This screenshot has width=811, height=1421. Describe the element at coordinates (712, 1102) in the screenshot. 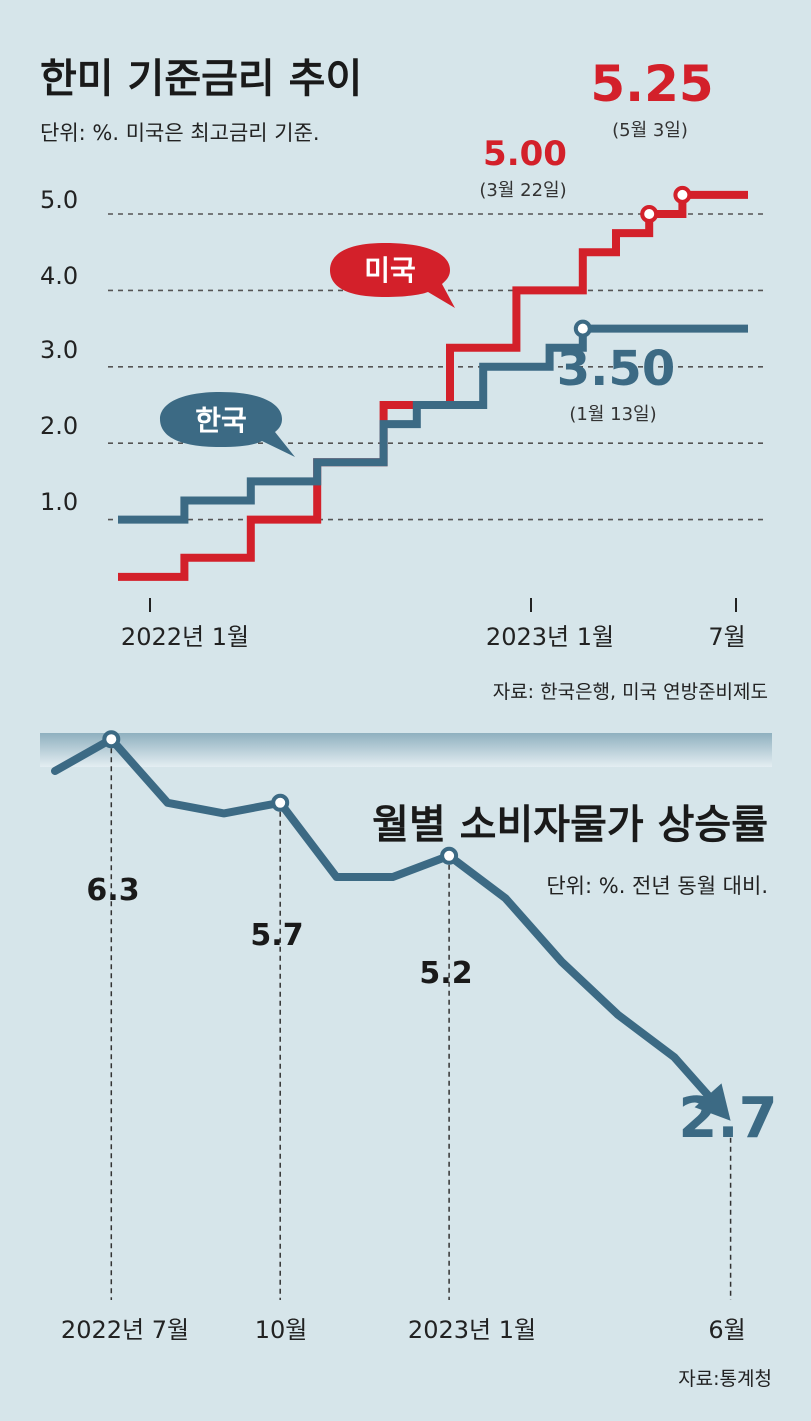

I see `cpi-arrowhead` at that location.